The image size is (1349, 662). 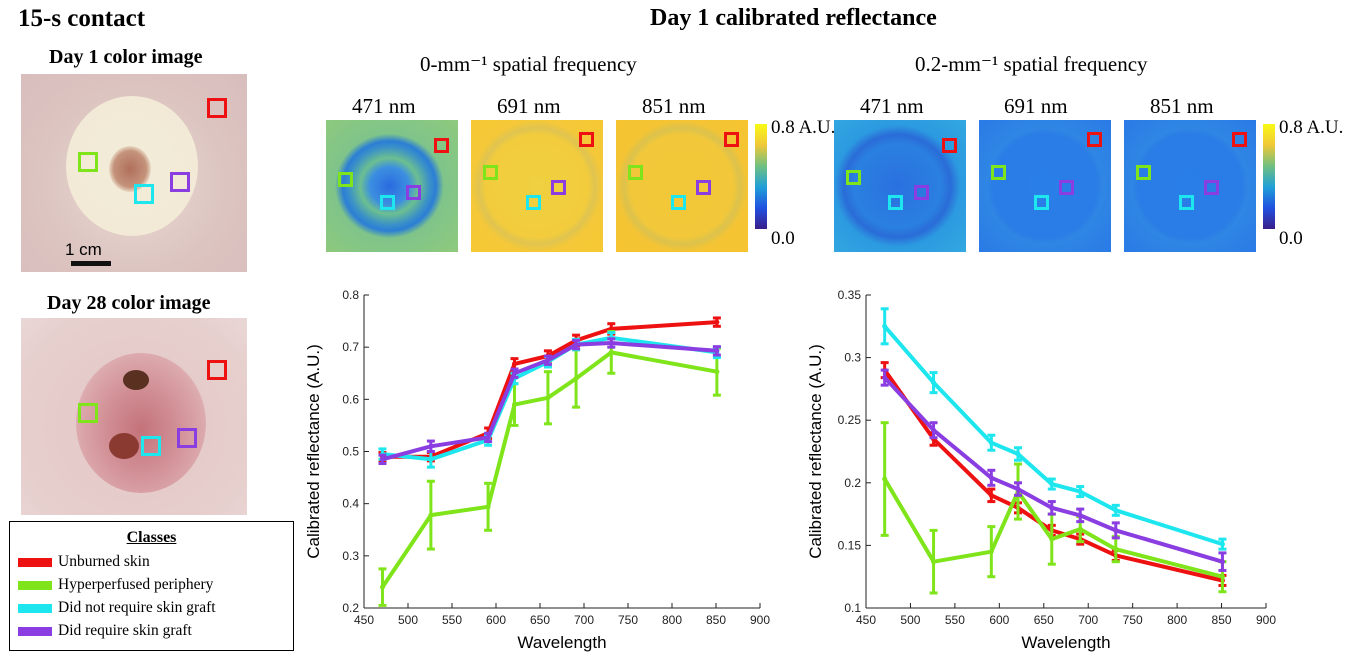 What do you see at coordinates (910, 620) in the screenshot?
I see `x-tick-label: 500` at bounding box center [910, 620].